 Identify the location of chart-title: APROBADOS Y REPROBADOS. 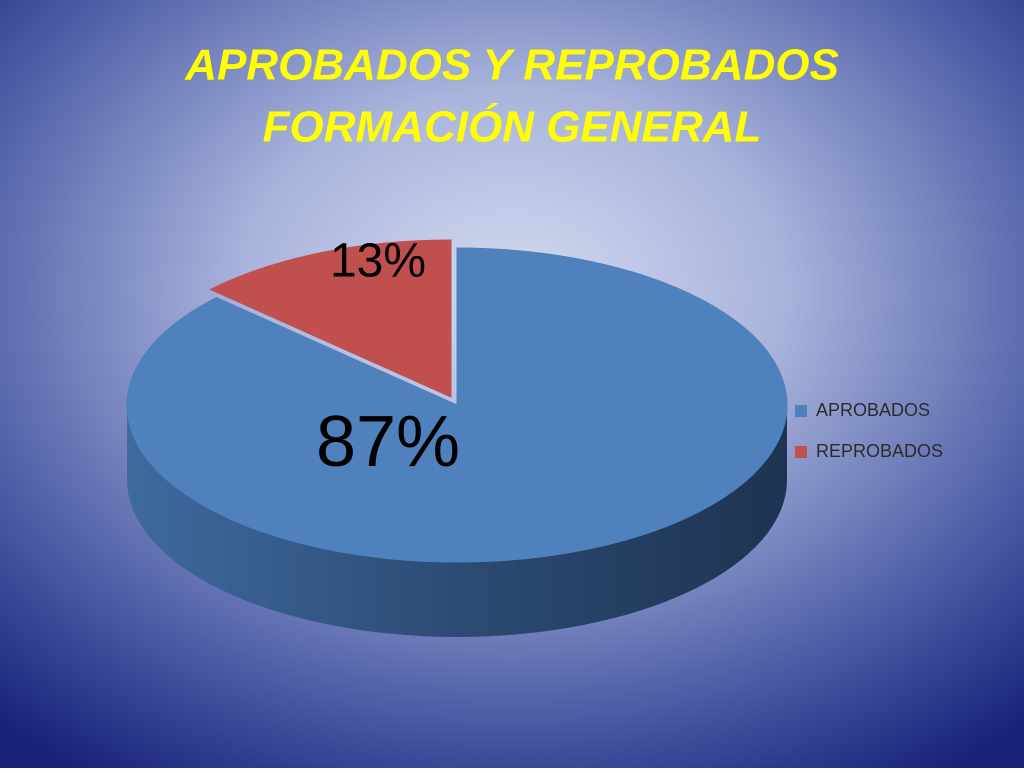
(511, 65).